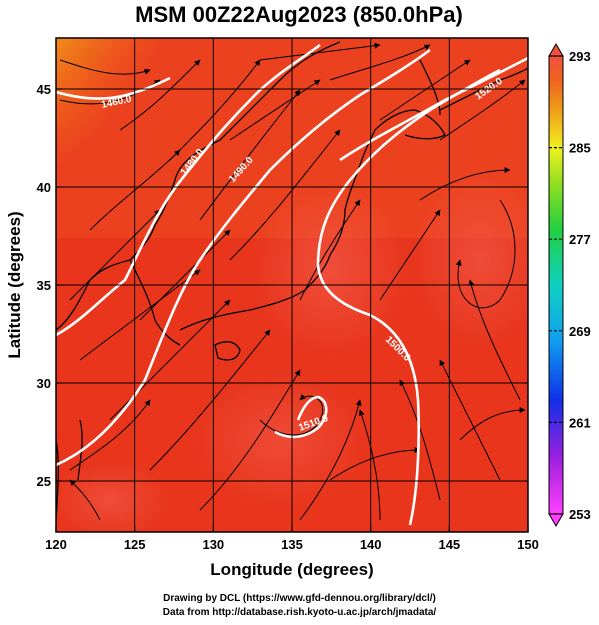 The height and width of the screenshot is (625, 599). I want to click on heatmap-cool-region, so click(131, 128).